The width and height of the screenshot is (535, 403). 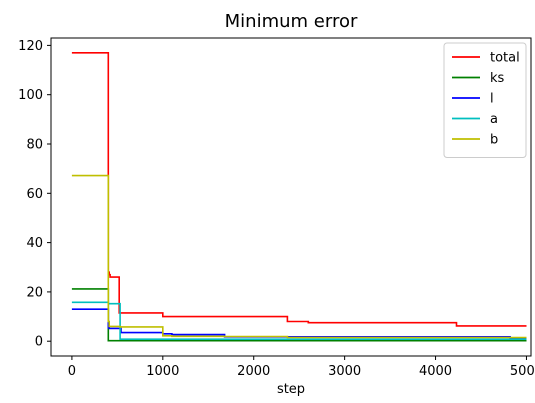 I want to click on y-tick-label: 120, so click(x=30, y=46).